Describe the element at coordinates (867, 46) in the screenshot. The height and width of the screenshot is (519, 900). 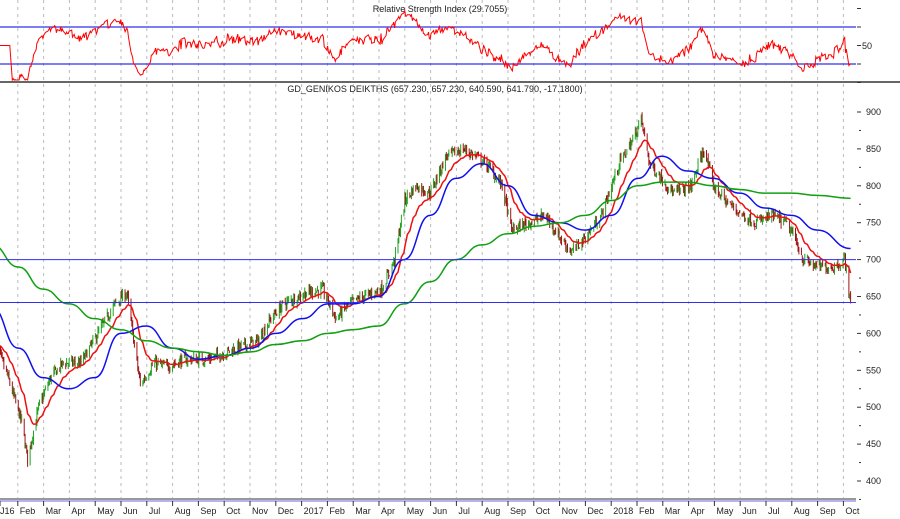
I see `rsi-tick-label: 50` at that location.